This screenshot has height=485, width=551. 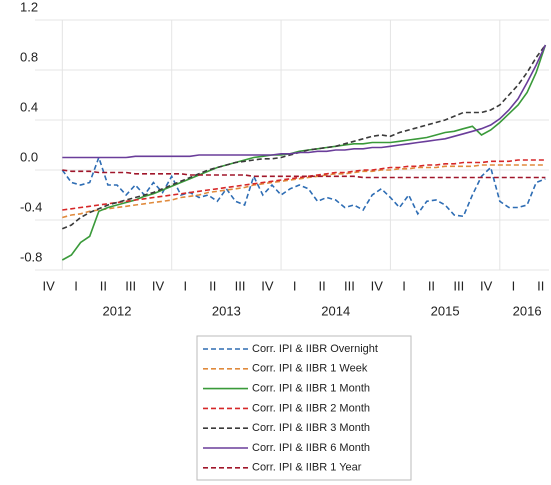 What do you see at coordinates (311, 448) in the screenshot?
I see `legend-label: Corr. IPI & IIBR 6 Month` at bounding box center [311, 448].